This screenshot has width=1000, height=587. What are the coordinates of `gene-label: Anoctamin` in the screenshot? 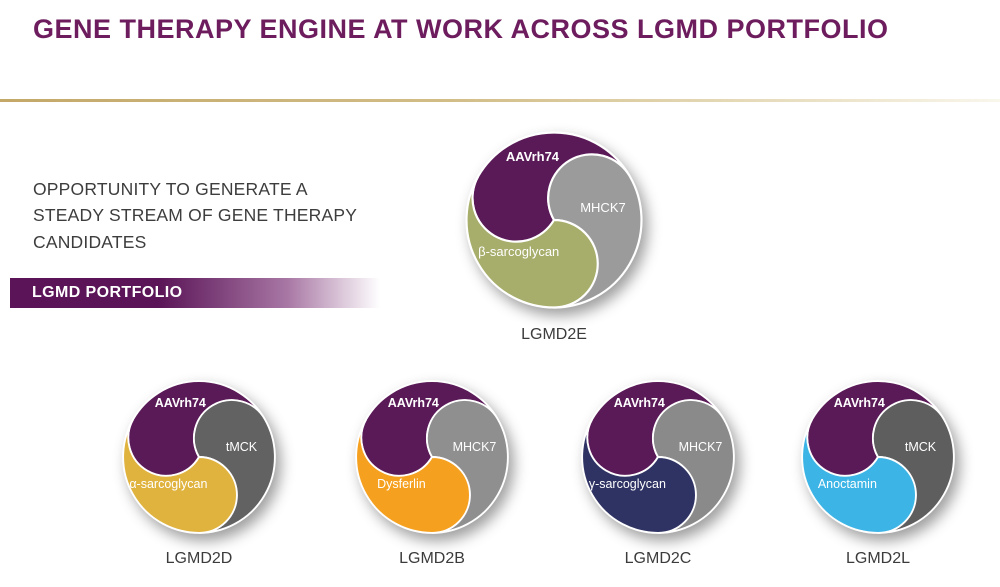 It's located at (847, 484).